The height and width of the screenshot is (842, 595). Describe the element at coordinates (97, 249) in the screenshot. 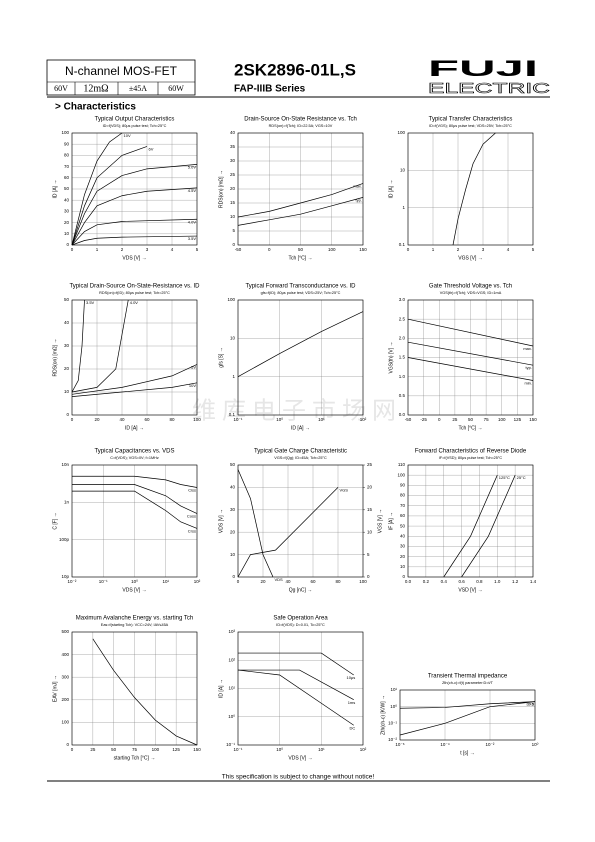

I see `x-tick-label: 1` at that location.